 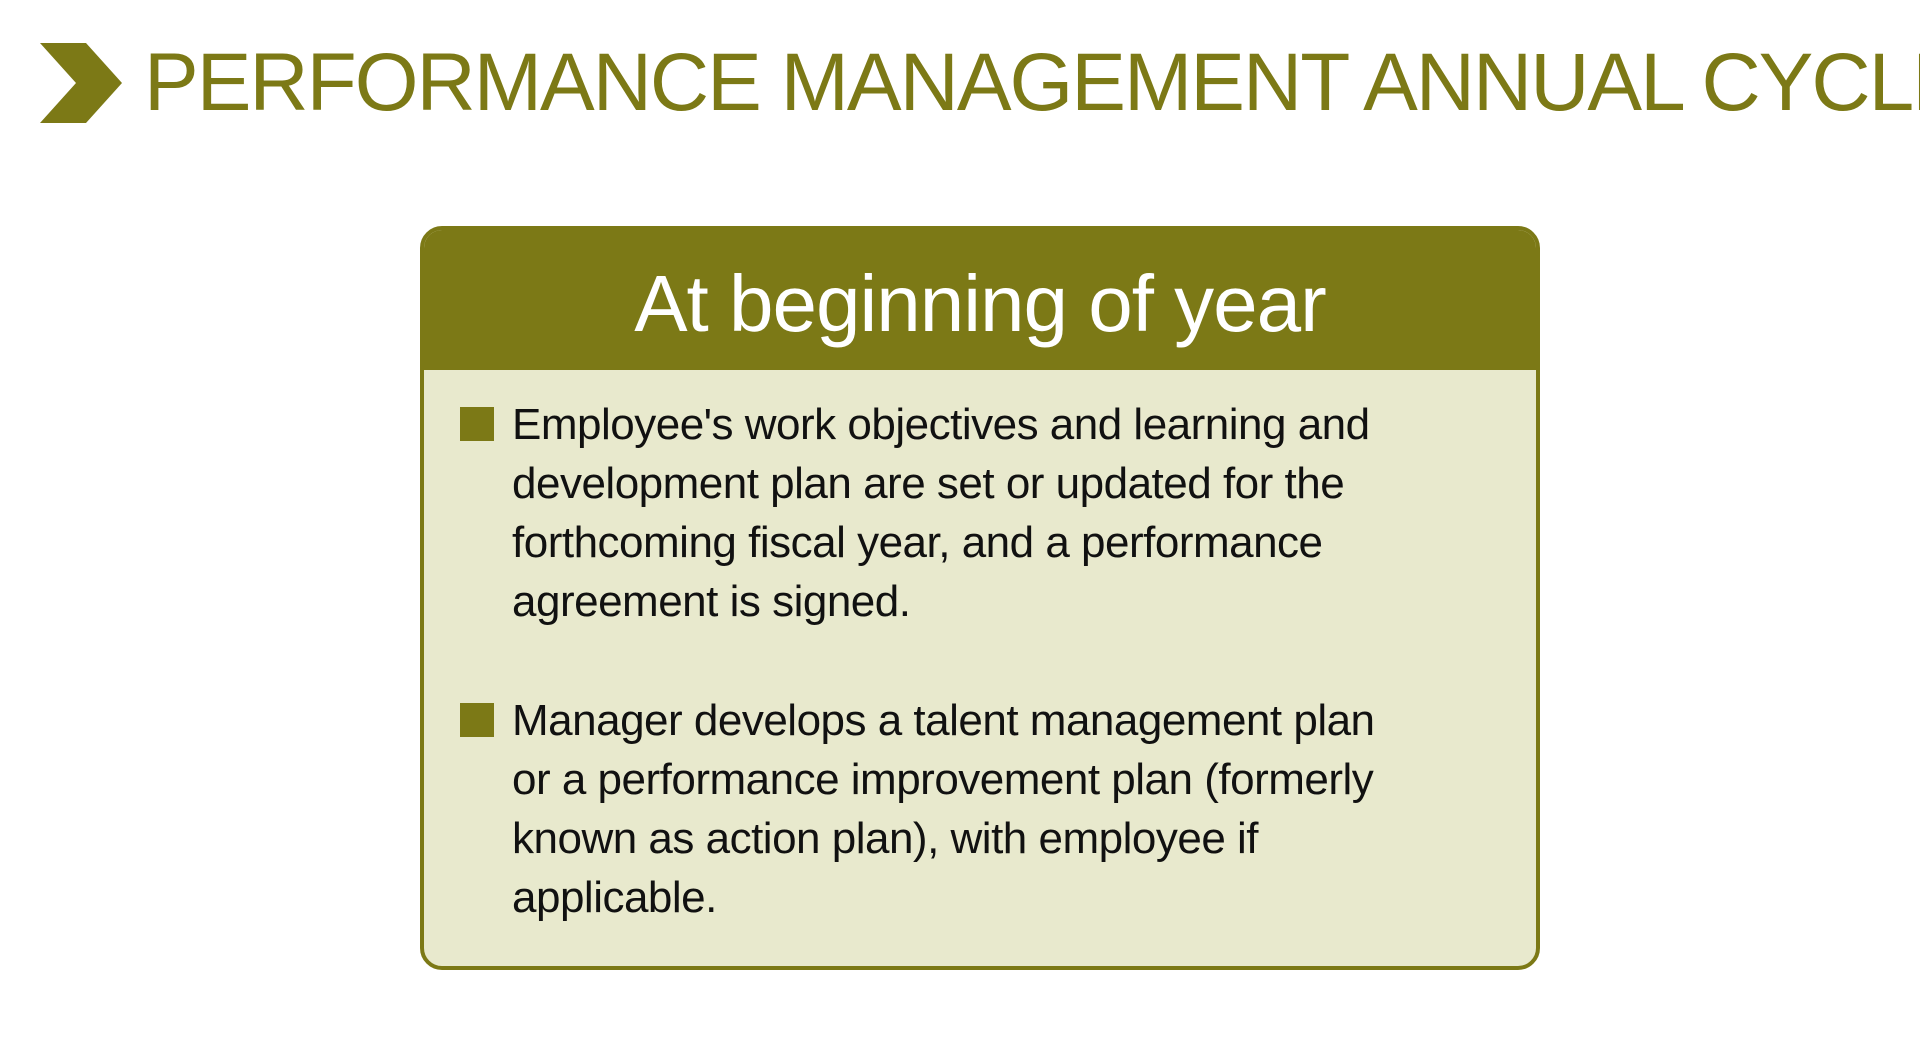 What do you see at coordinates (1032, 82) in the screenshot?
I see `page-title: PERFORMANCE MANAGEMENT ANNUAL CYCLE` at bounding box center [1032, 82].